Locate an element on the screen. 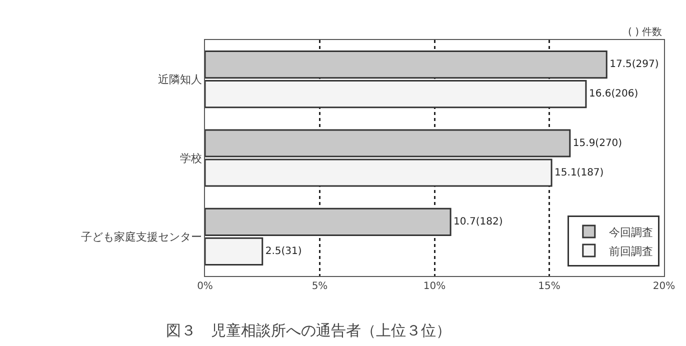 The width and height of the screenshot is (686, 346). text: ( ) 件数 is located at coordinates (645, 32).